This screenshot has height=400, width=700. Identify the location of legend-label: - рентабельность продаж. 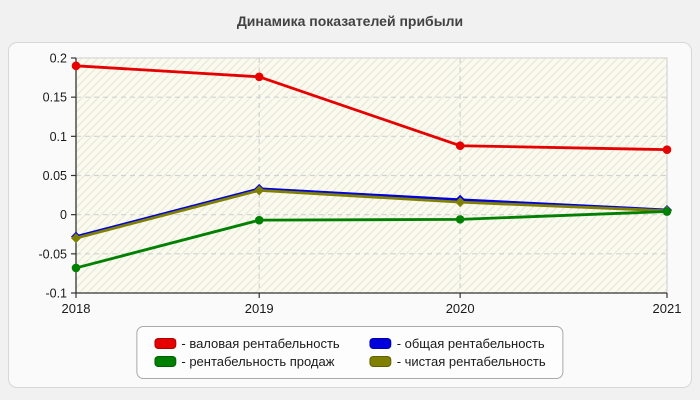
(258, 361).